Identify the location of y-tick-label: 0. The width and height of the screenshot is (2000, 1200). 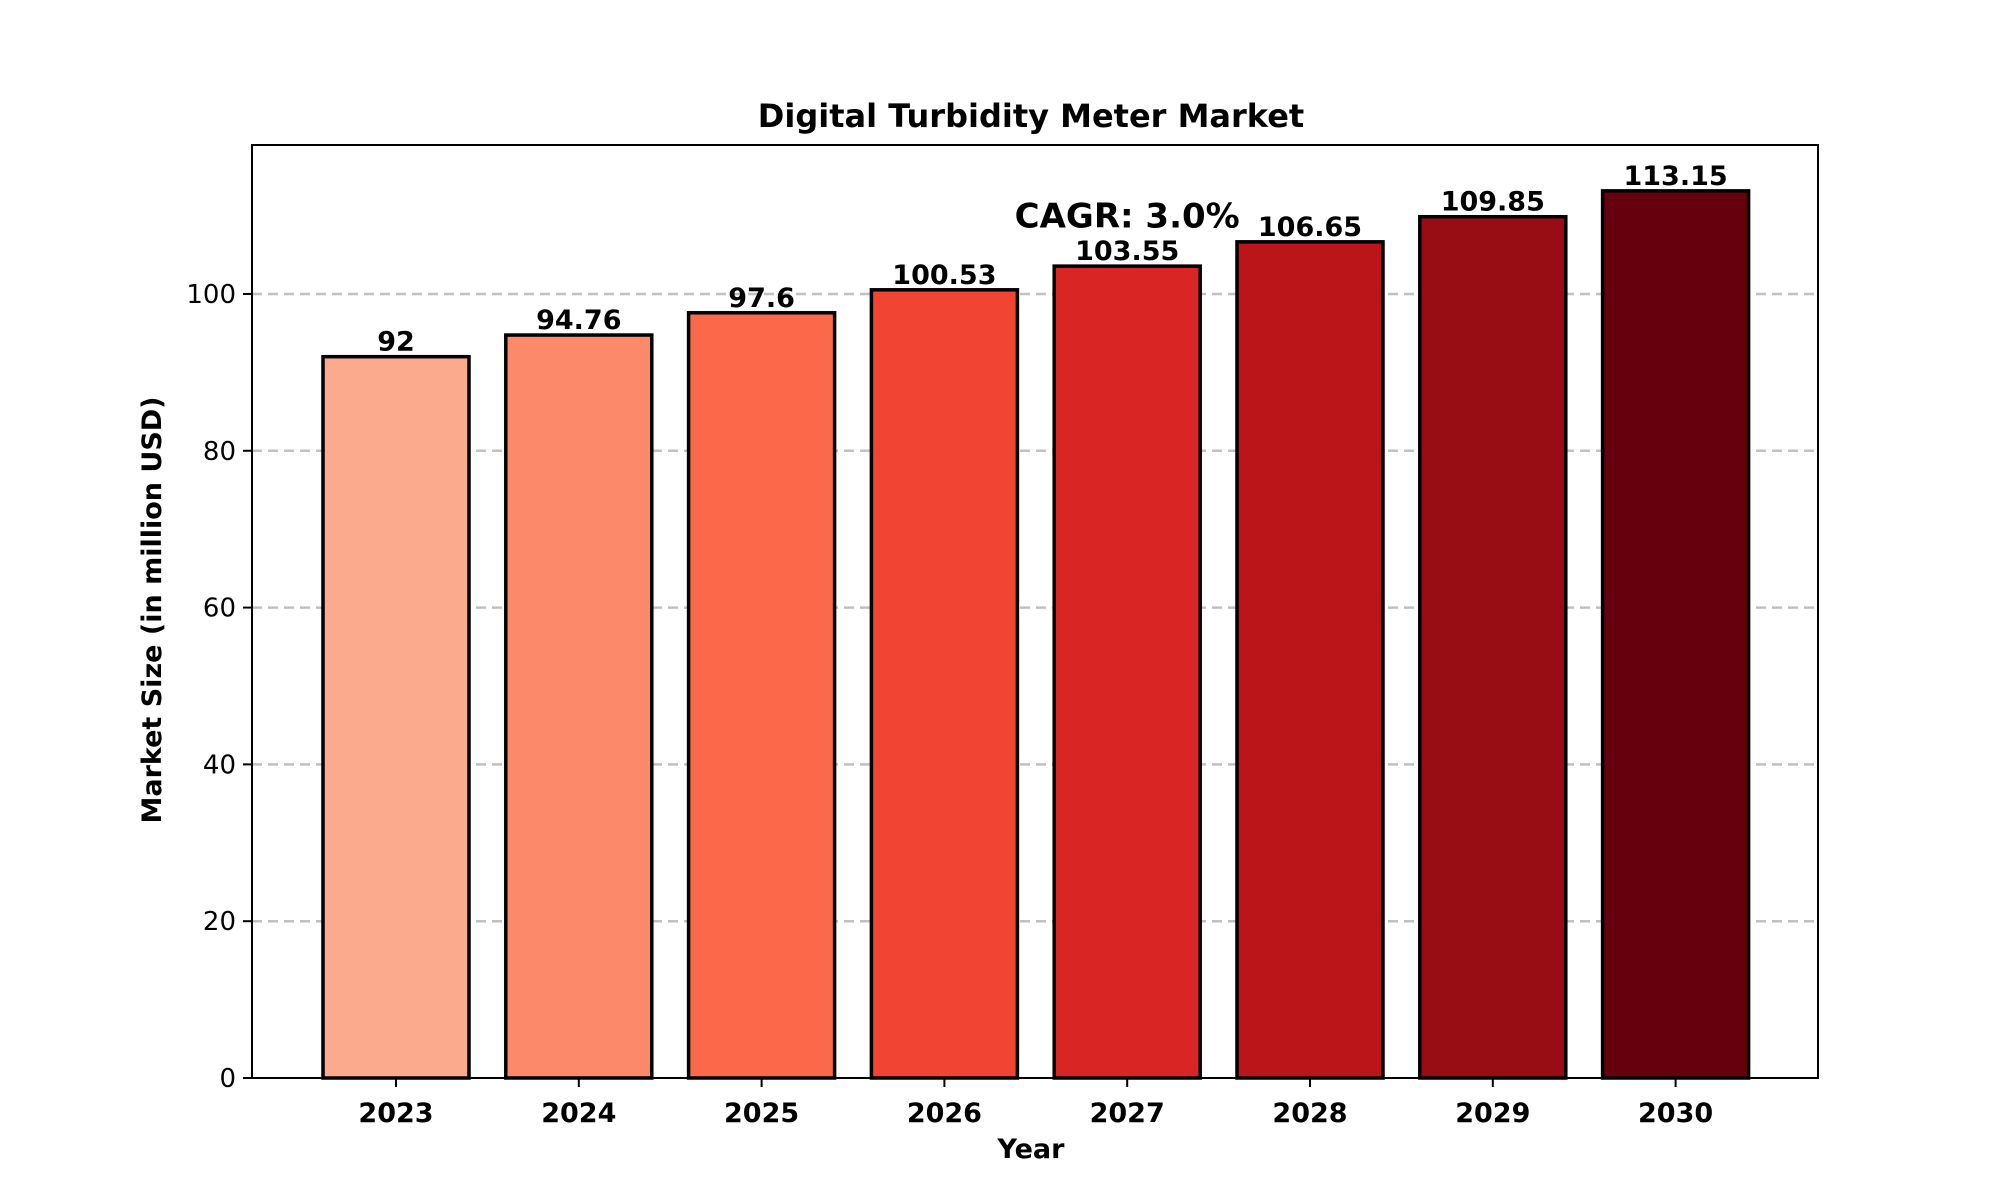
(227, 1079).